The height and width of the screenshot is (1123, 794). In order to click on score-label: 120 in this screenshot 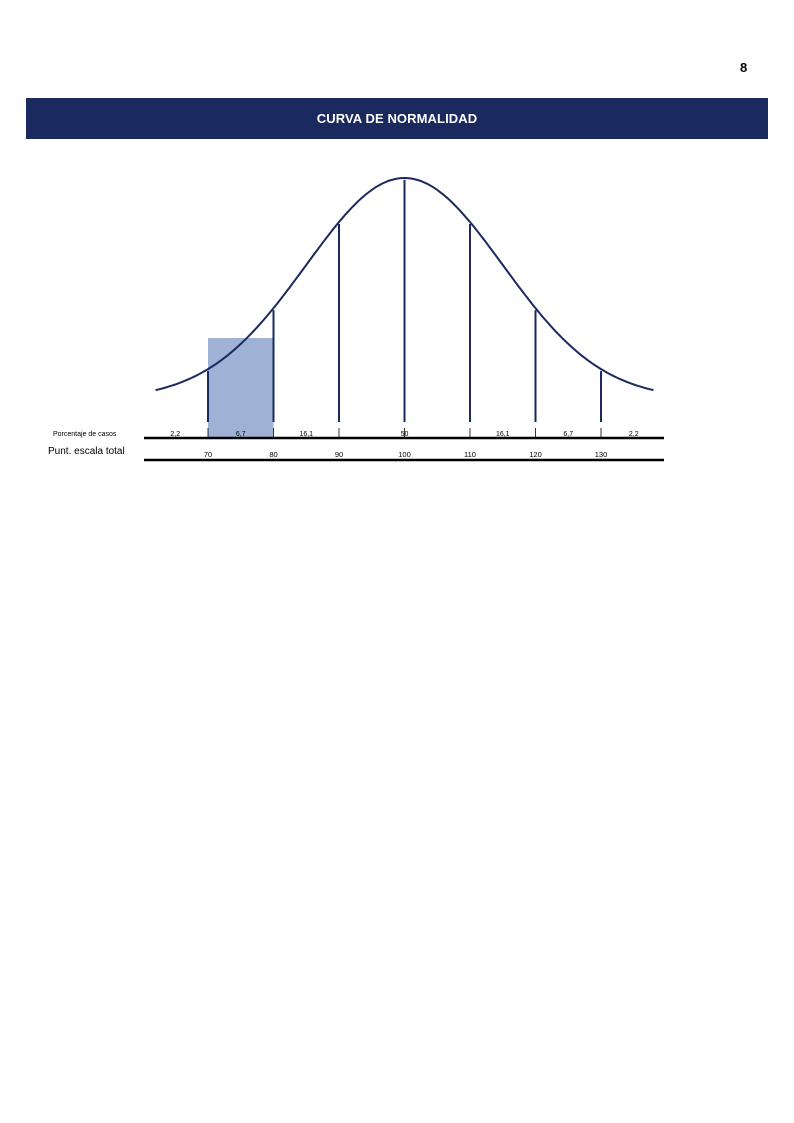, I will do `click(535, 454)`.